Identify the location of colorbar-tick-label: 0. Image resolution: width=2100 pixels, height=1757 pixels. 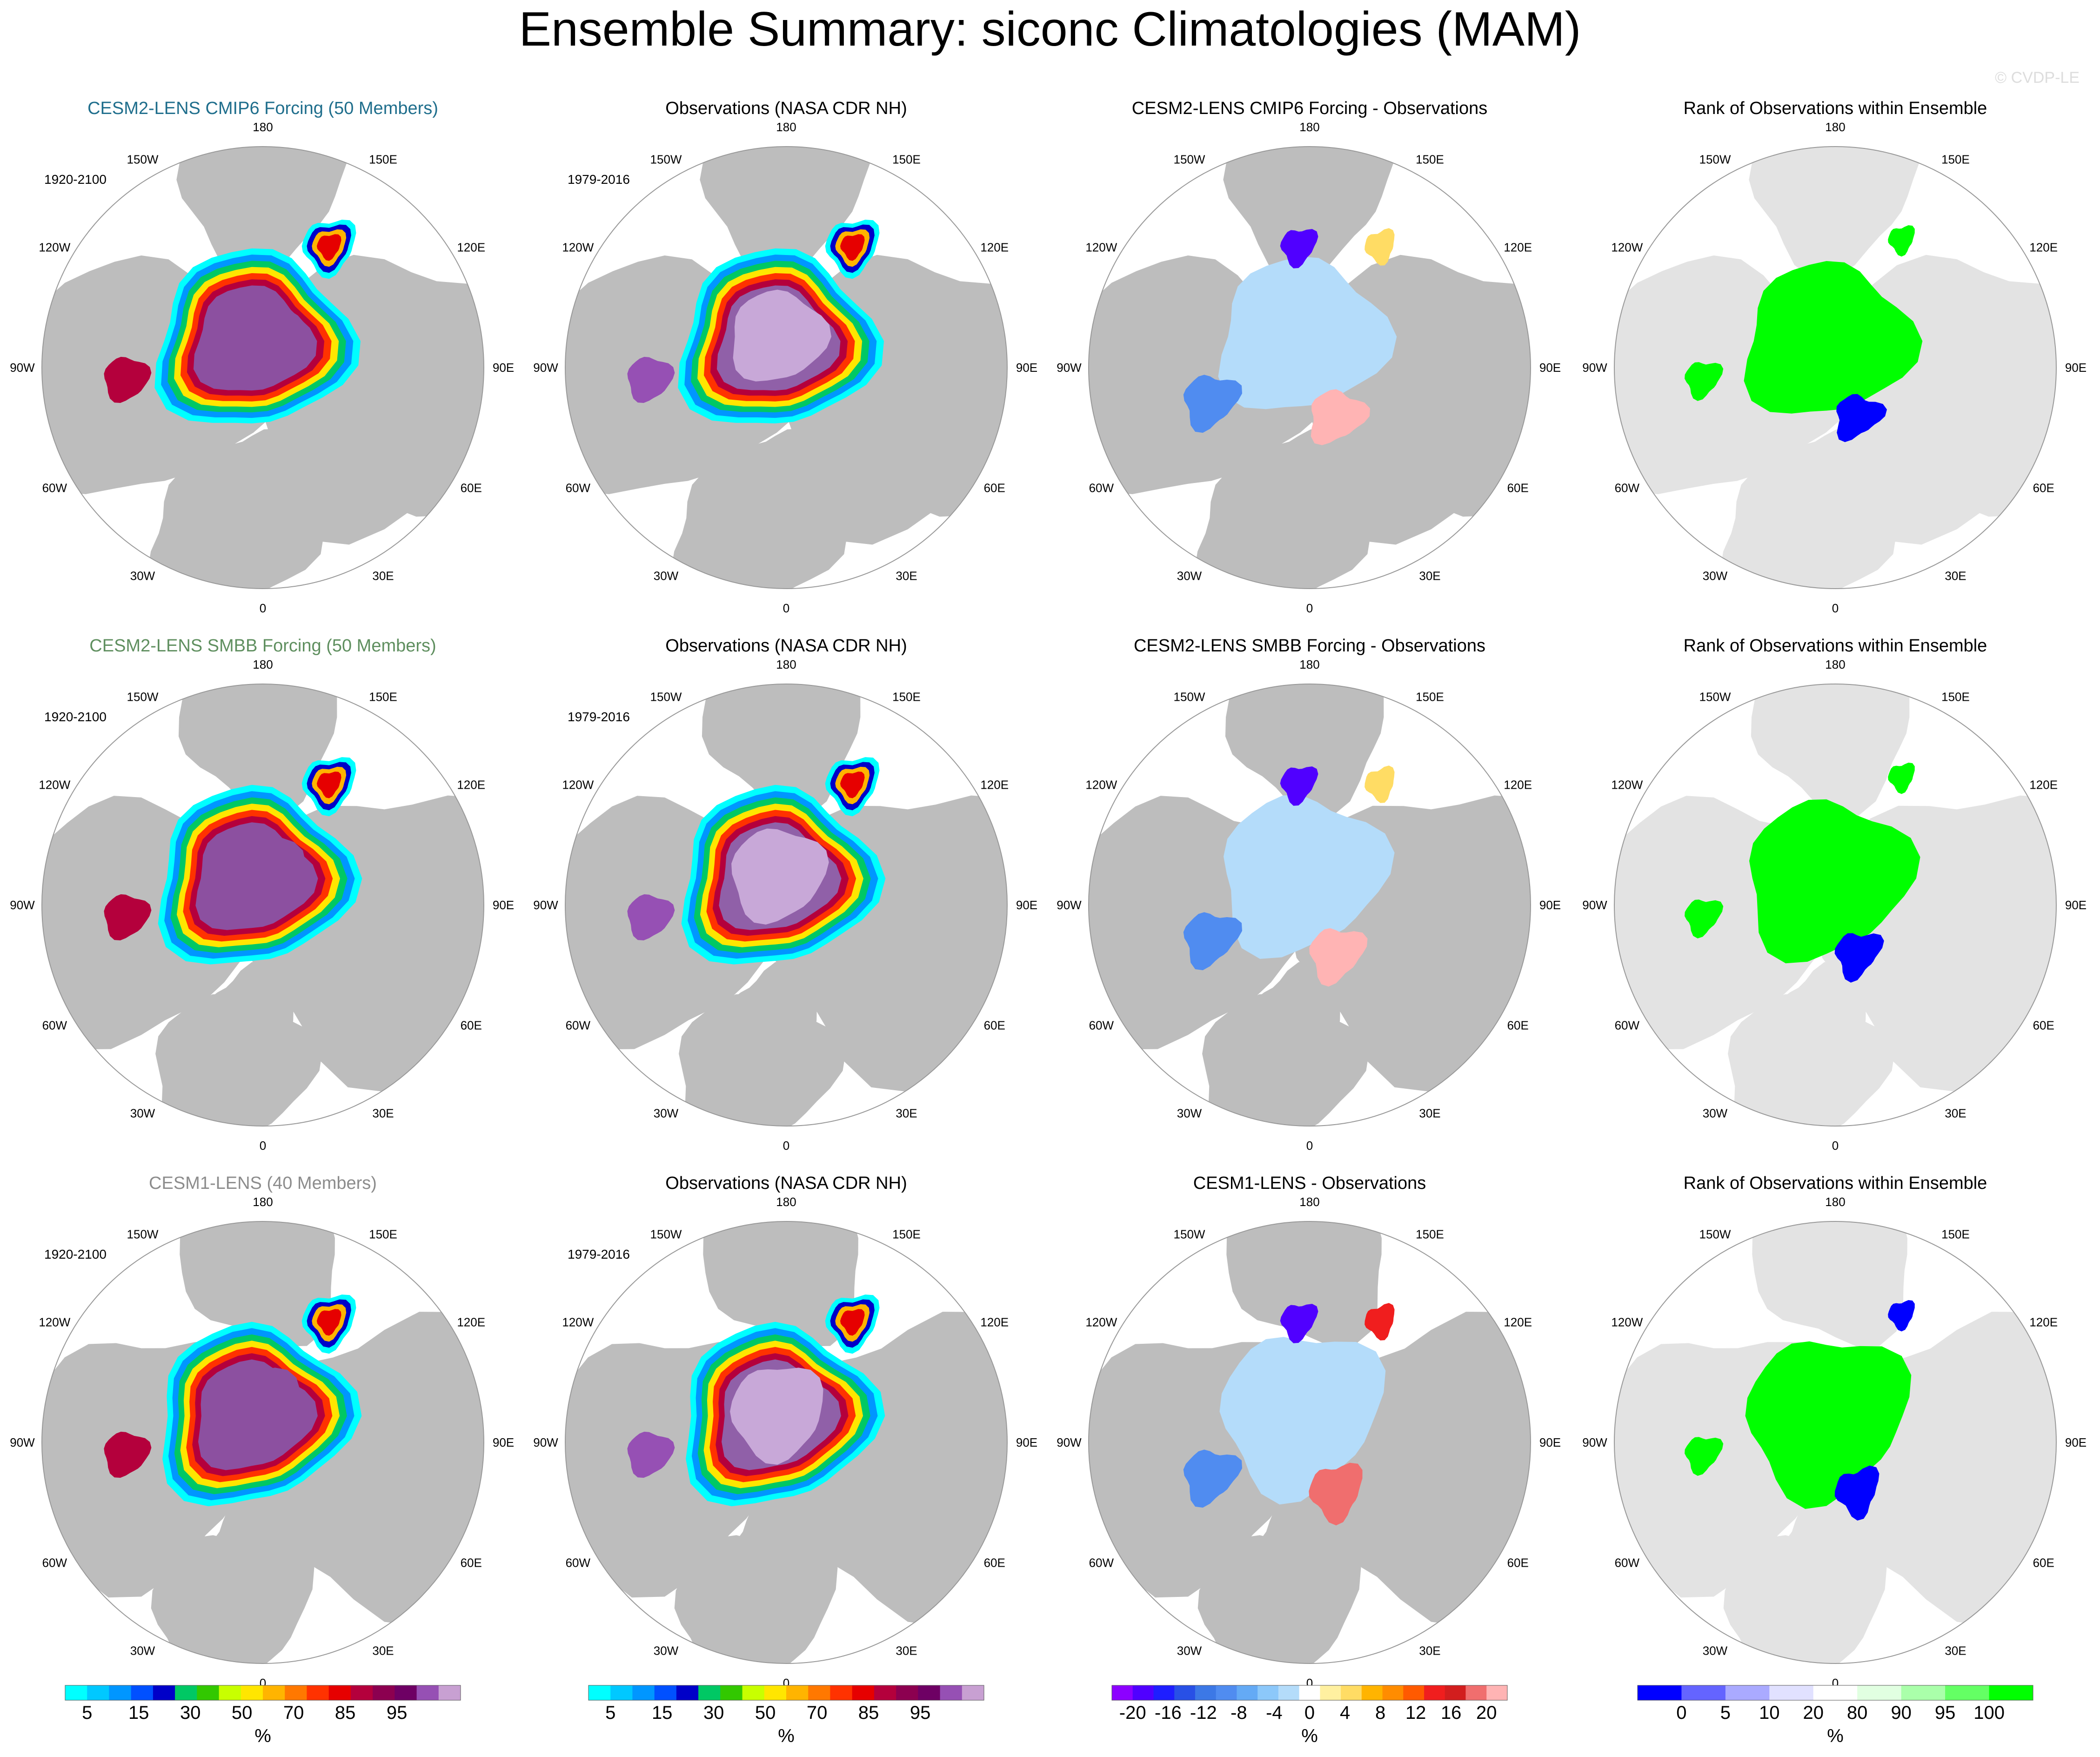
(1681, 1713).